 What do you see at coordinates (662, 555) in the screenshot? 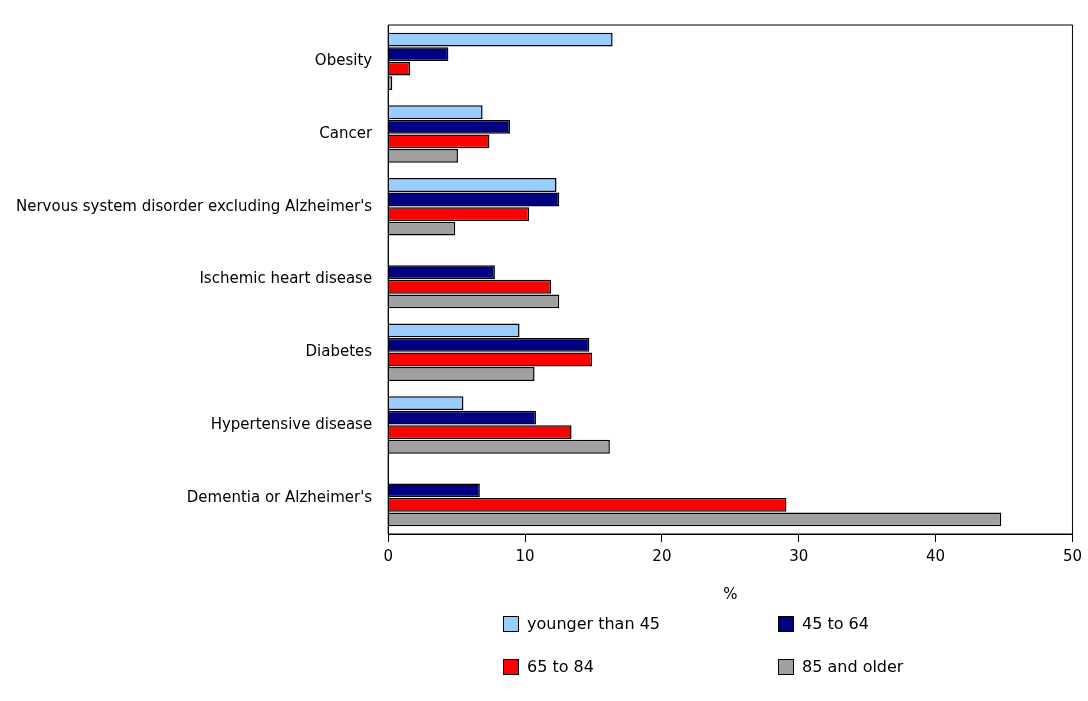
I see `x-tick-label: 20` at bounding box center [662, 555].